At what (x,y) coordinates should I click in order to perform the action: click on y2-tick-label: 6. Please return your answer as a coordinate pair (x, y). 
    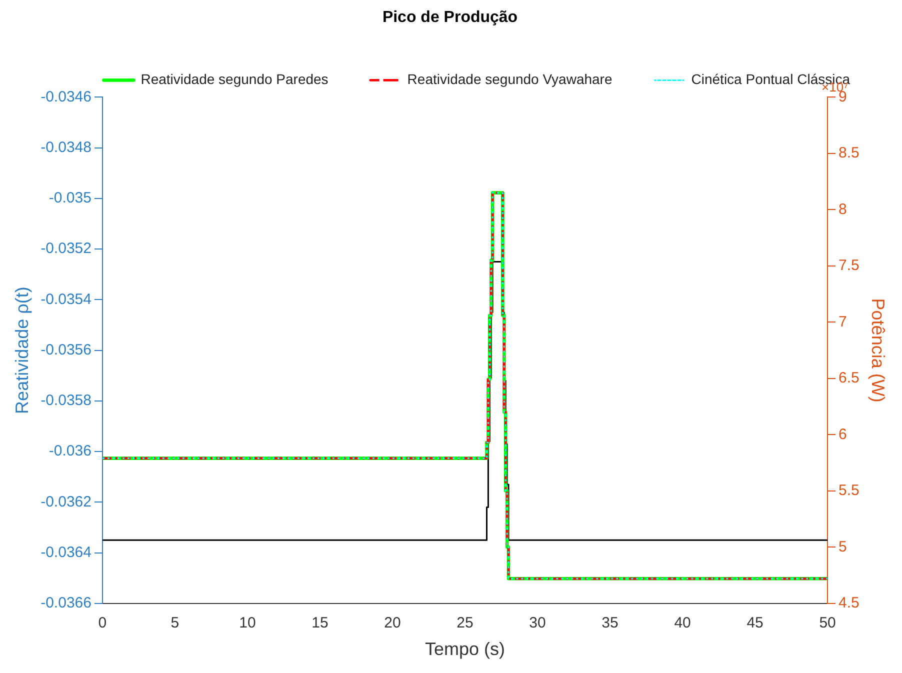
    Looking at the image, I should click on (842, 434).